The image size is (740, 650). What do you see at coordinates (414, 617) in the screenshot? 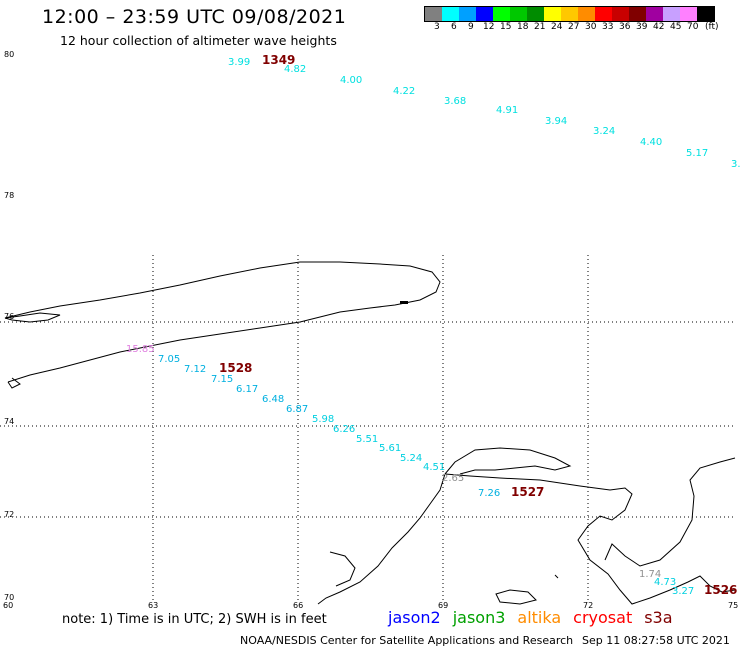
I see `satellite-jason2: jason2` at bounding box center [414, 617].